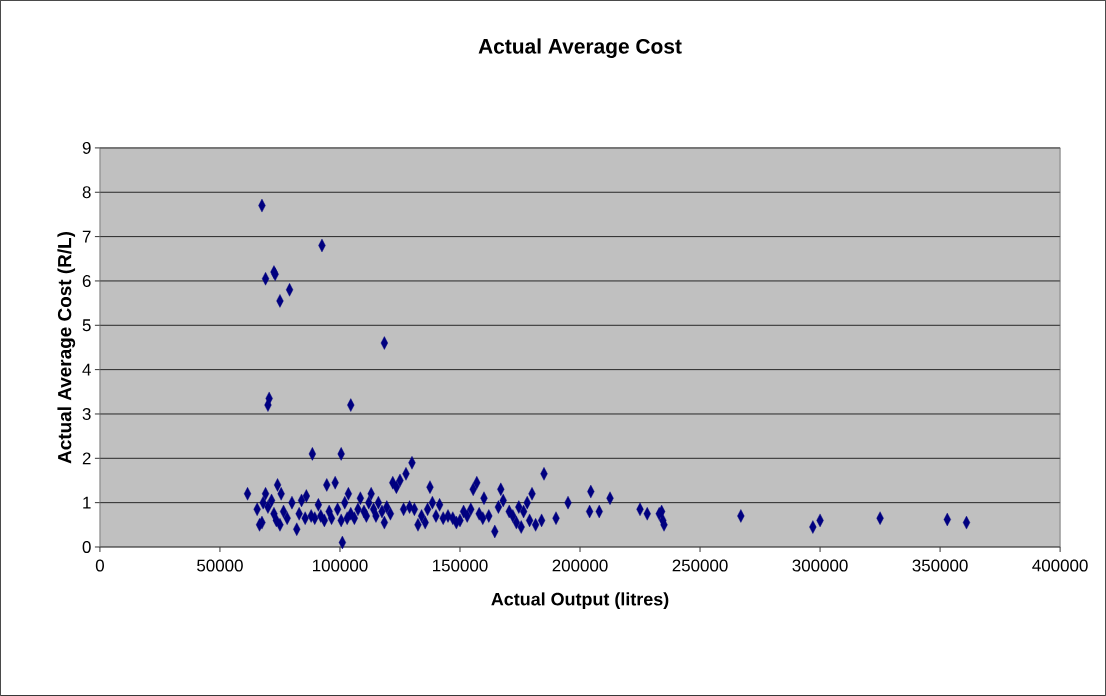 The width and height of the screenshot is (1106, 696). I want to click on y-tick-label: 6, so click(86, 280).